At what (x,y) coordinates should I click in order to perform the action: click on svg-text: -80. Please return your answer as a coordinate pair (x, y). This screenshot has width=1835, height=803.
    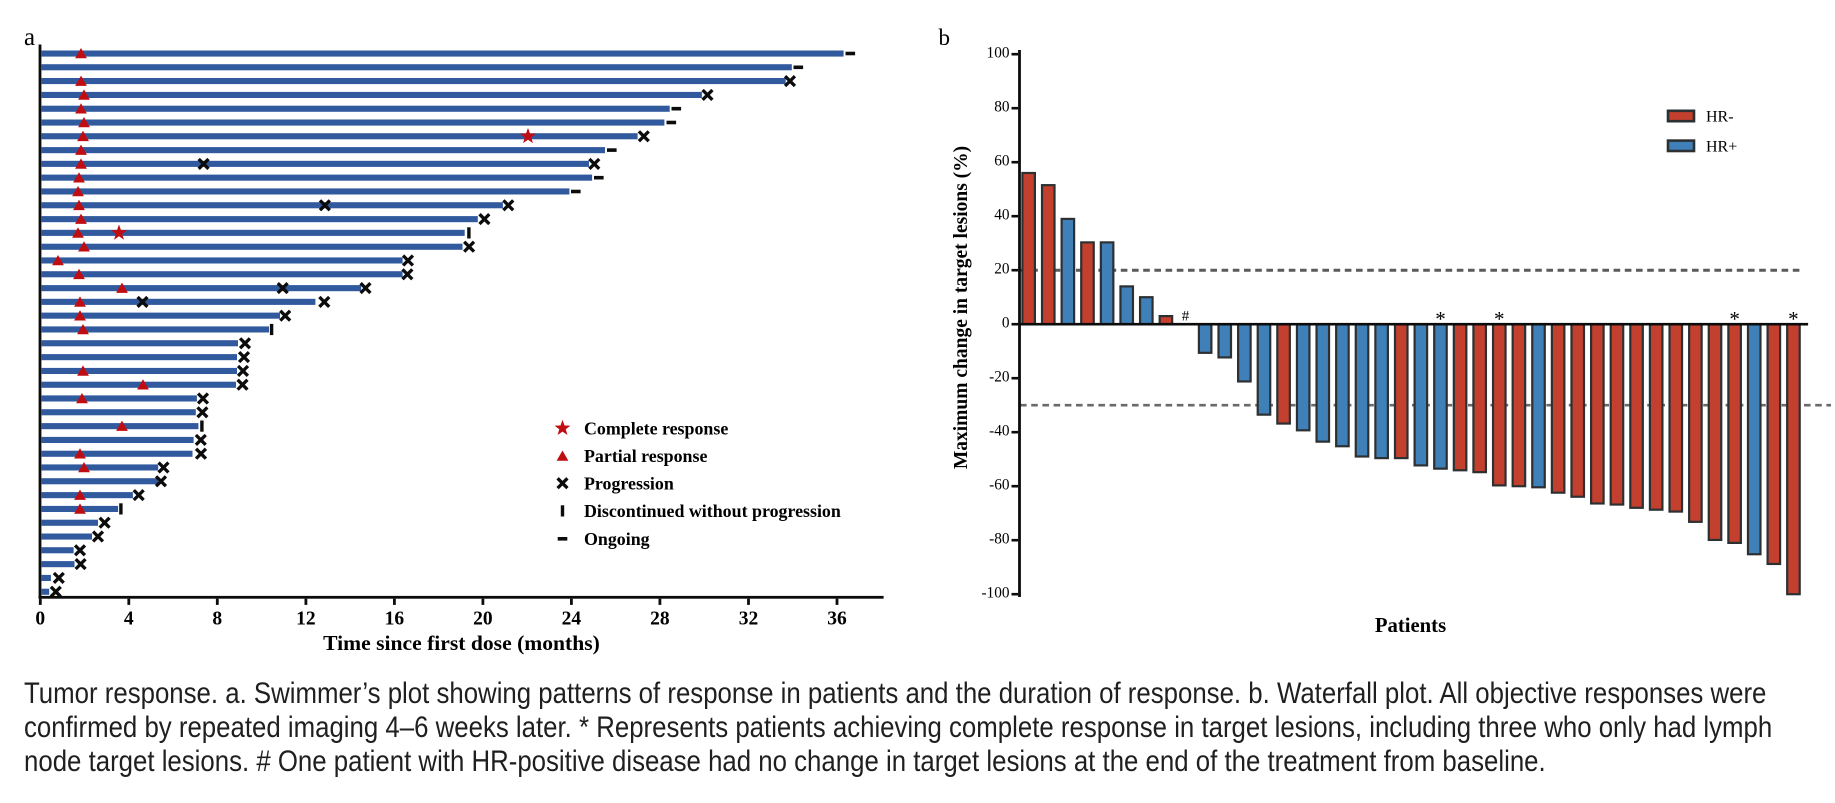
    Looking at the image, I should click on (999, 538).